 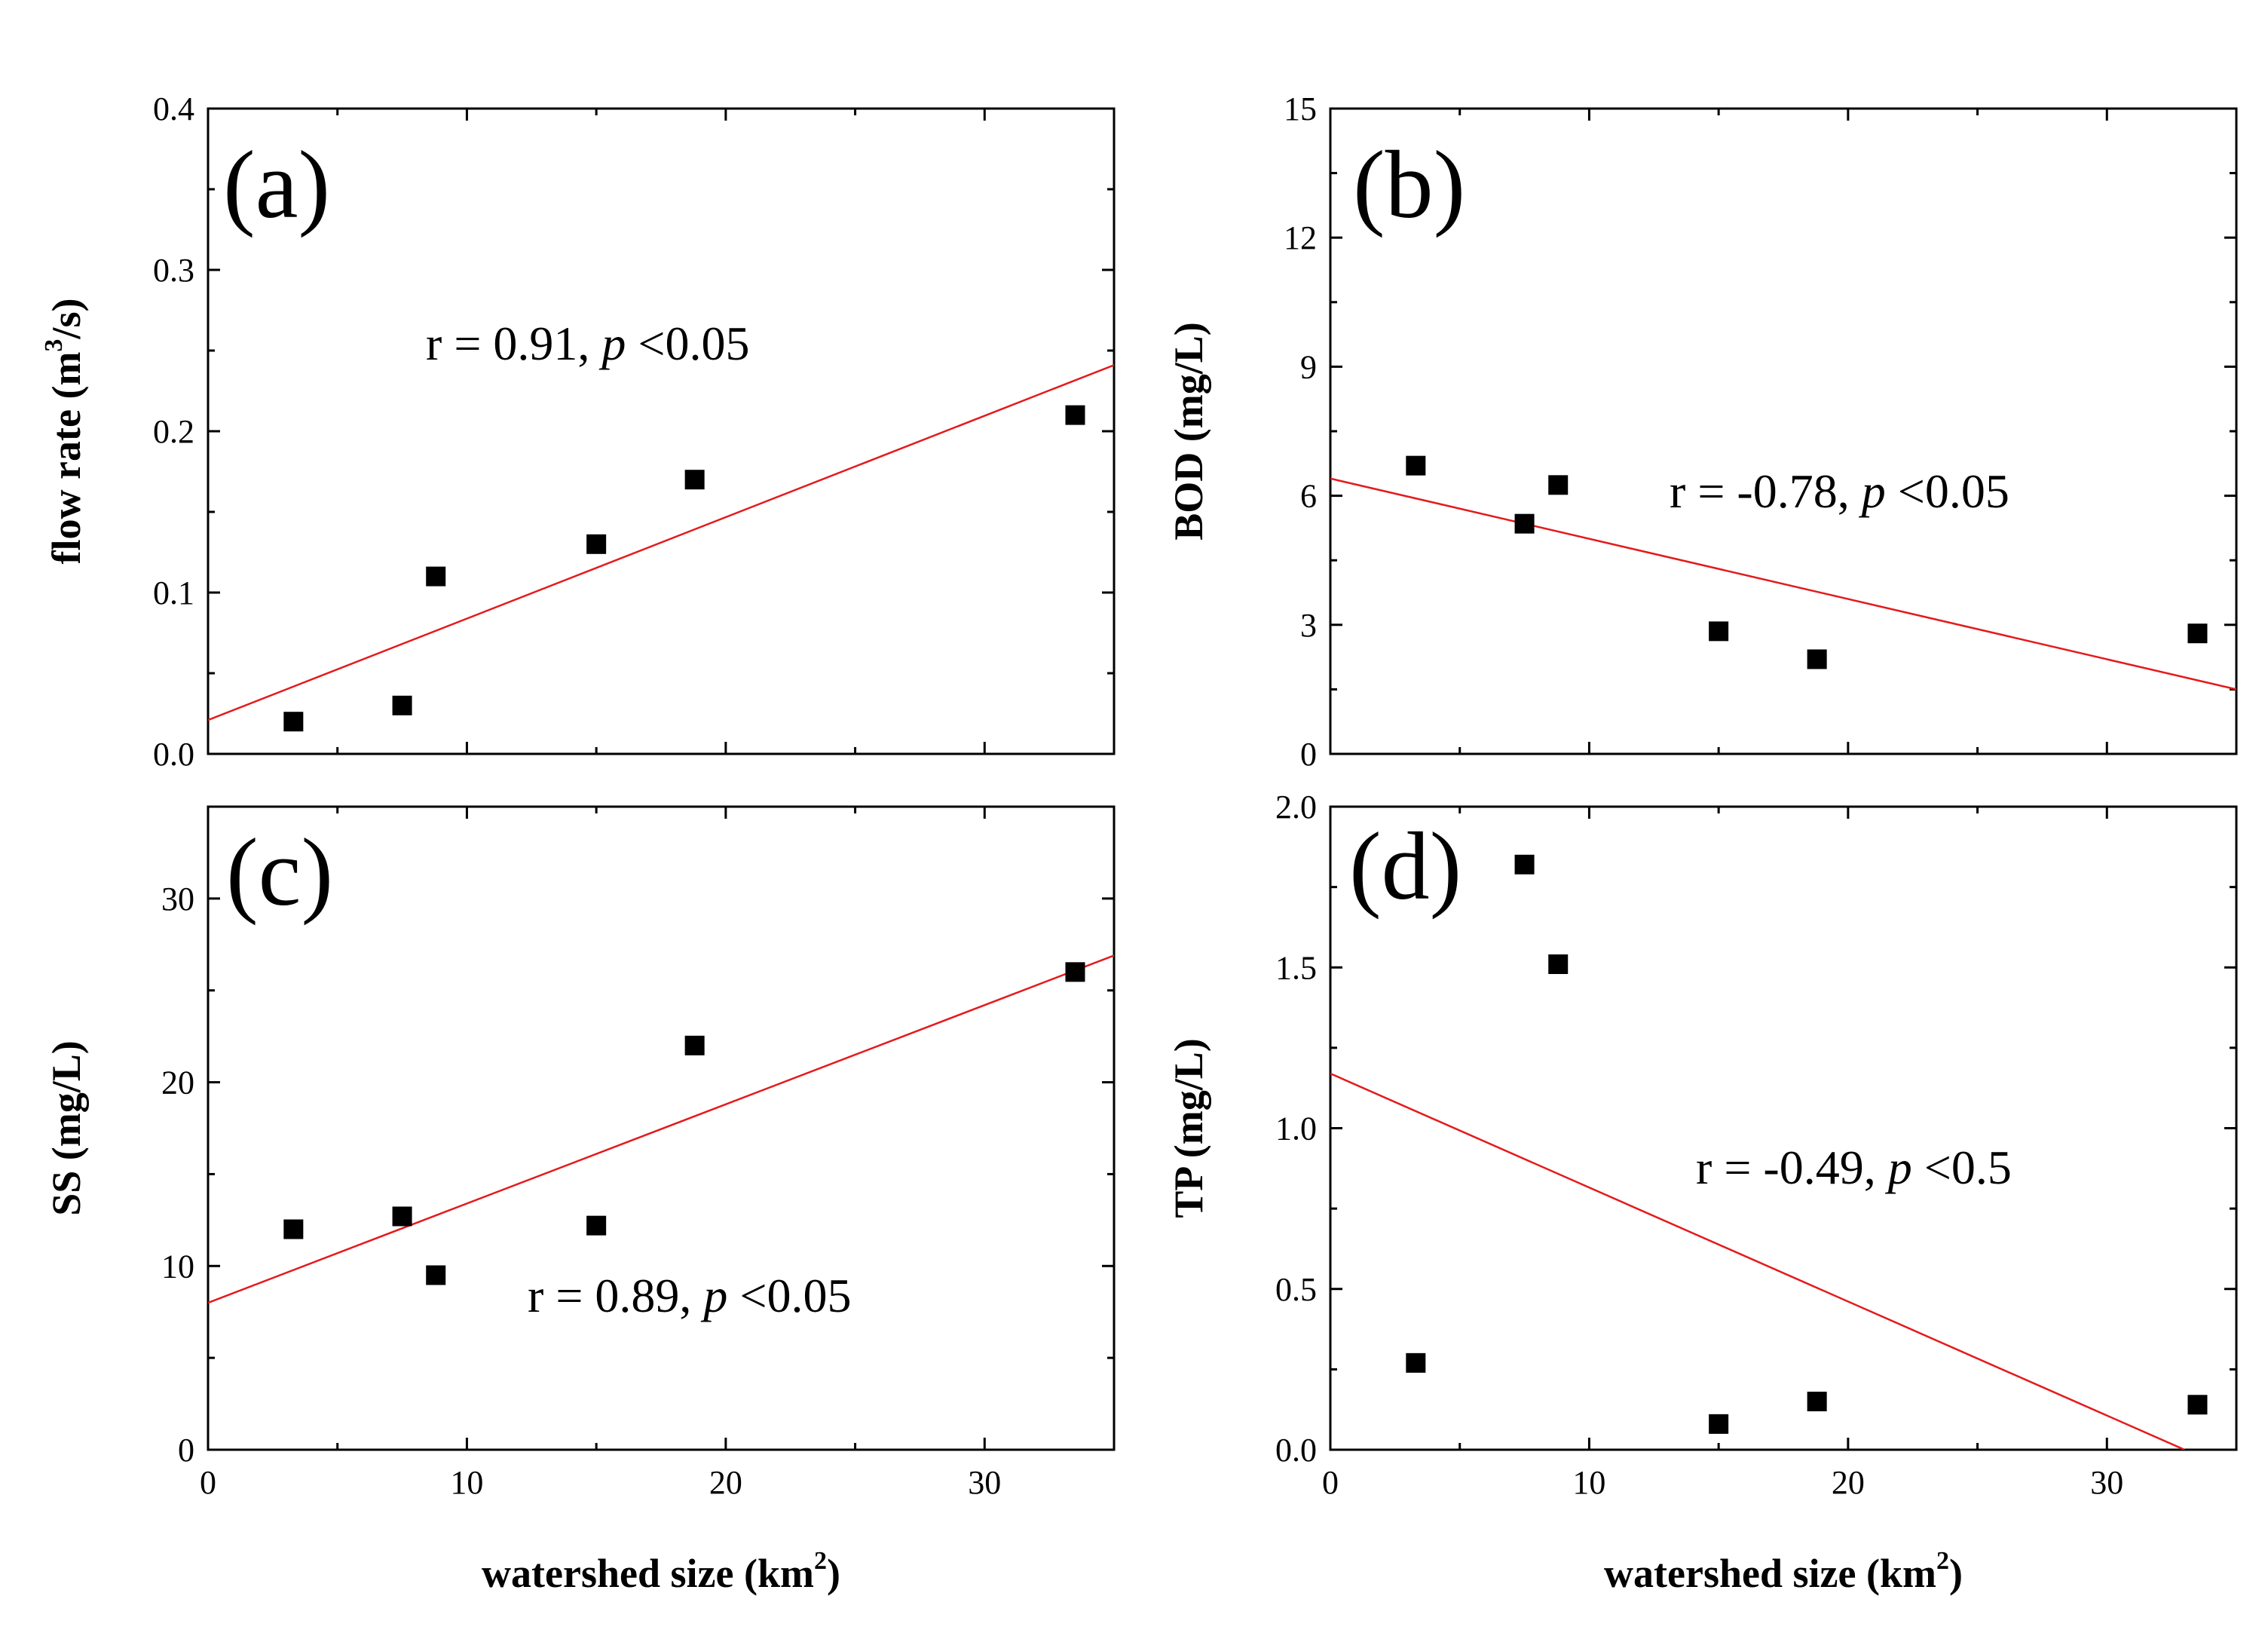 I want to click on y-tick-label: 0.3, so click(x=173, y=270).